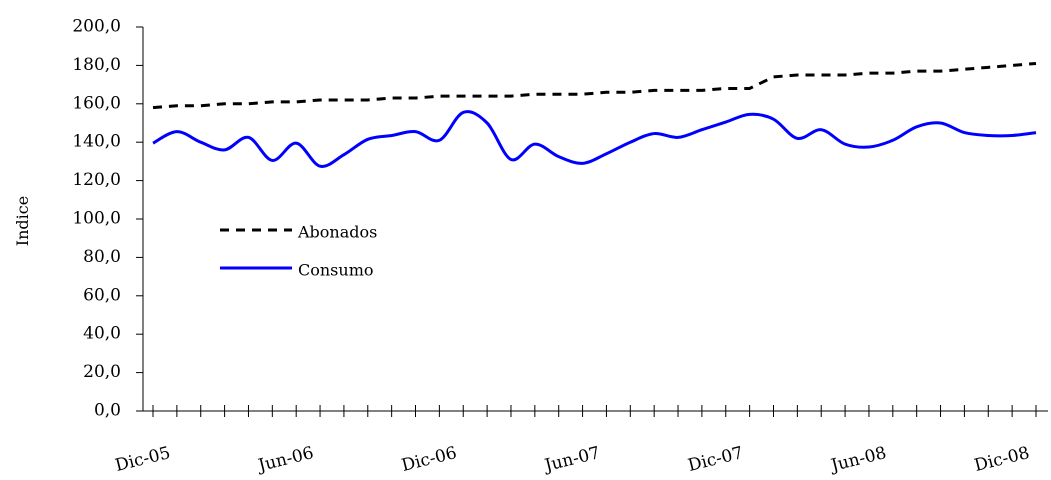  Describe the element at coordinates (96, 65) in the screenshot. I see `y-tick-label: 180,0` at that location.